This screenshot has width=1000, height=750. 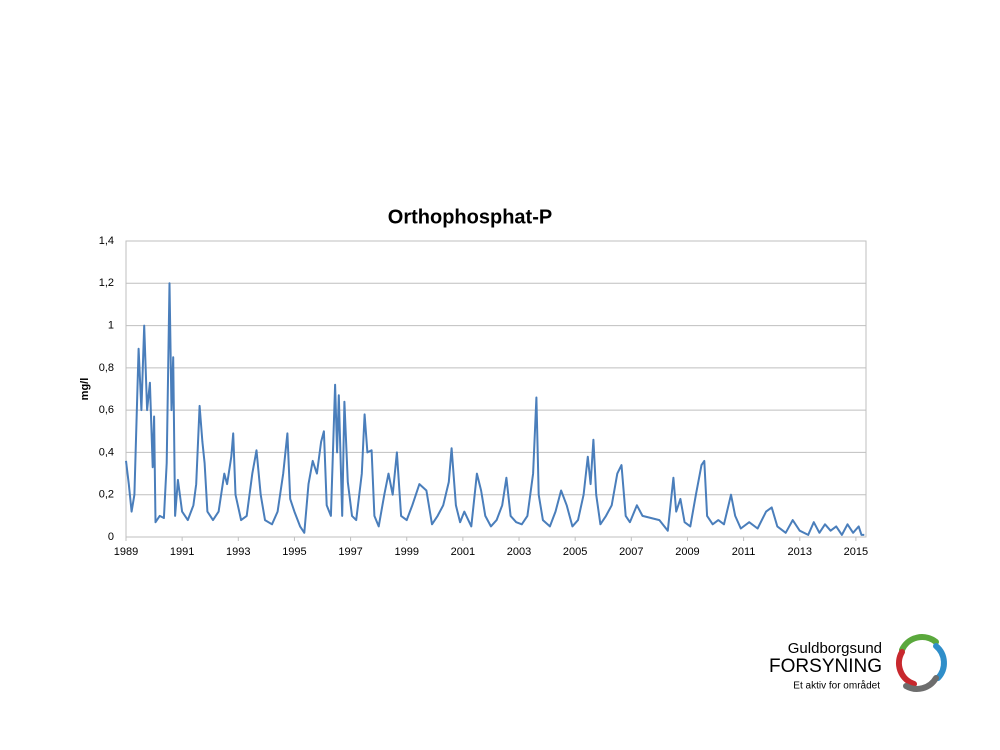 I want to click on x-tick-label: 2005, so click(x=575, y=552).